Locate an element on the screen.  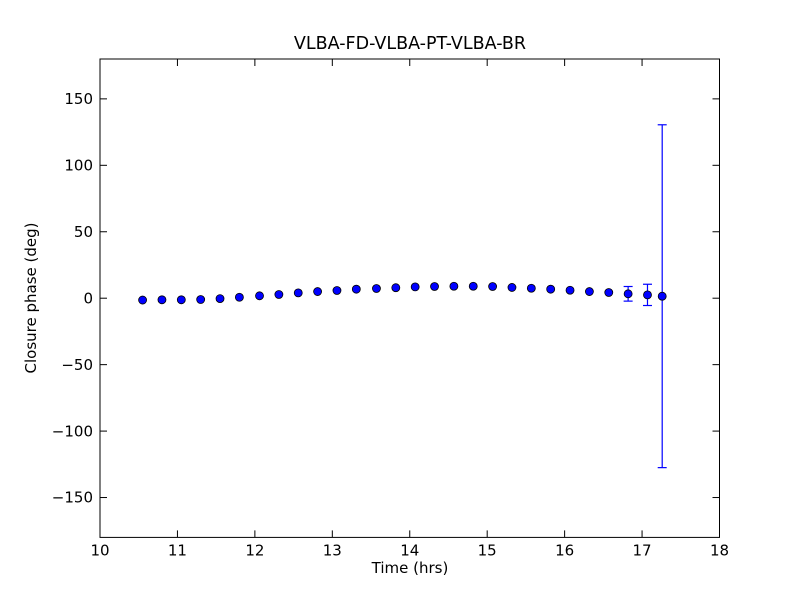
y-axis-label: Closure phase (deg) is located at coordinates (31, 298).